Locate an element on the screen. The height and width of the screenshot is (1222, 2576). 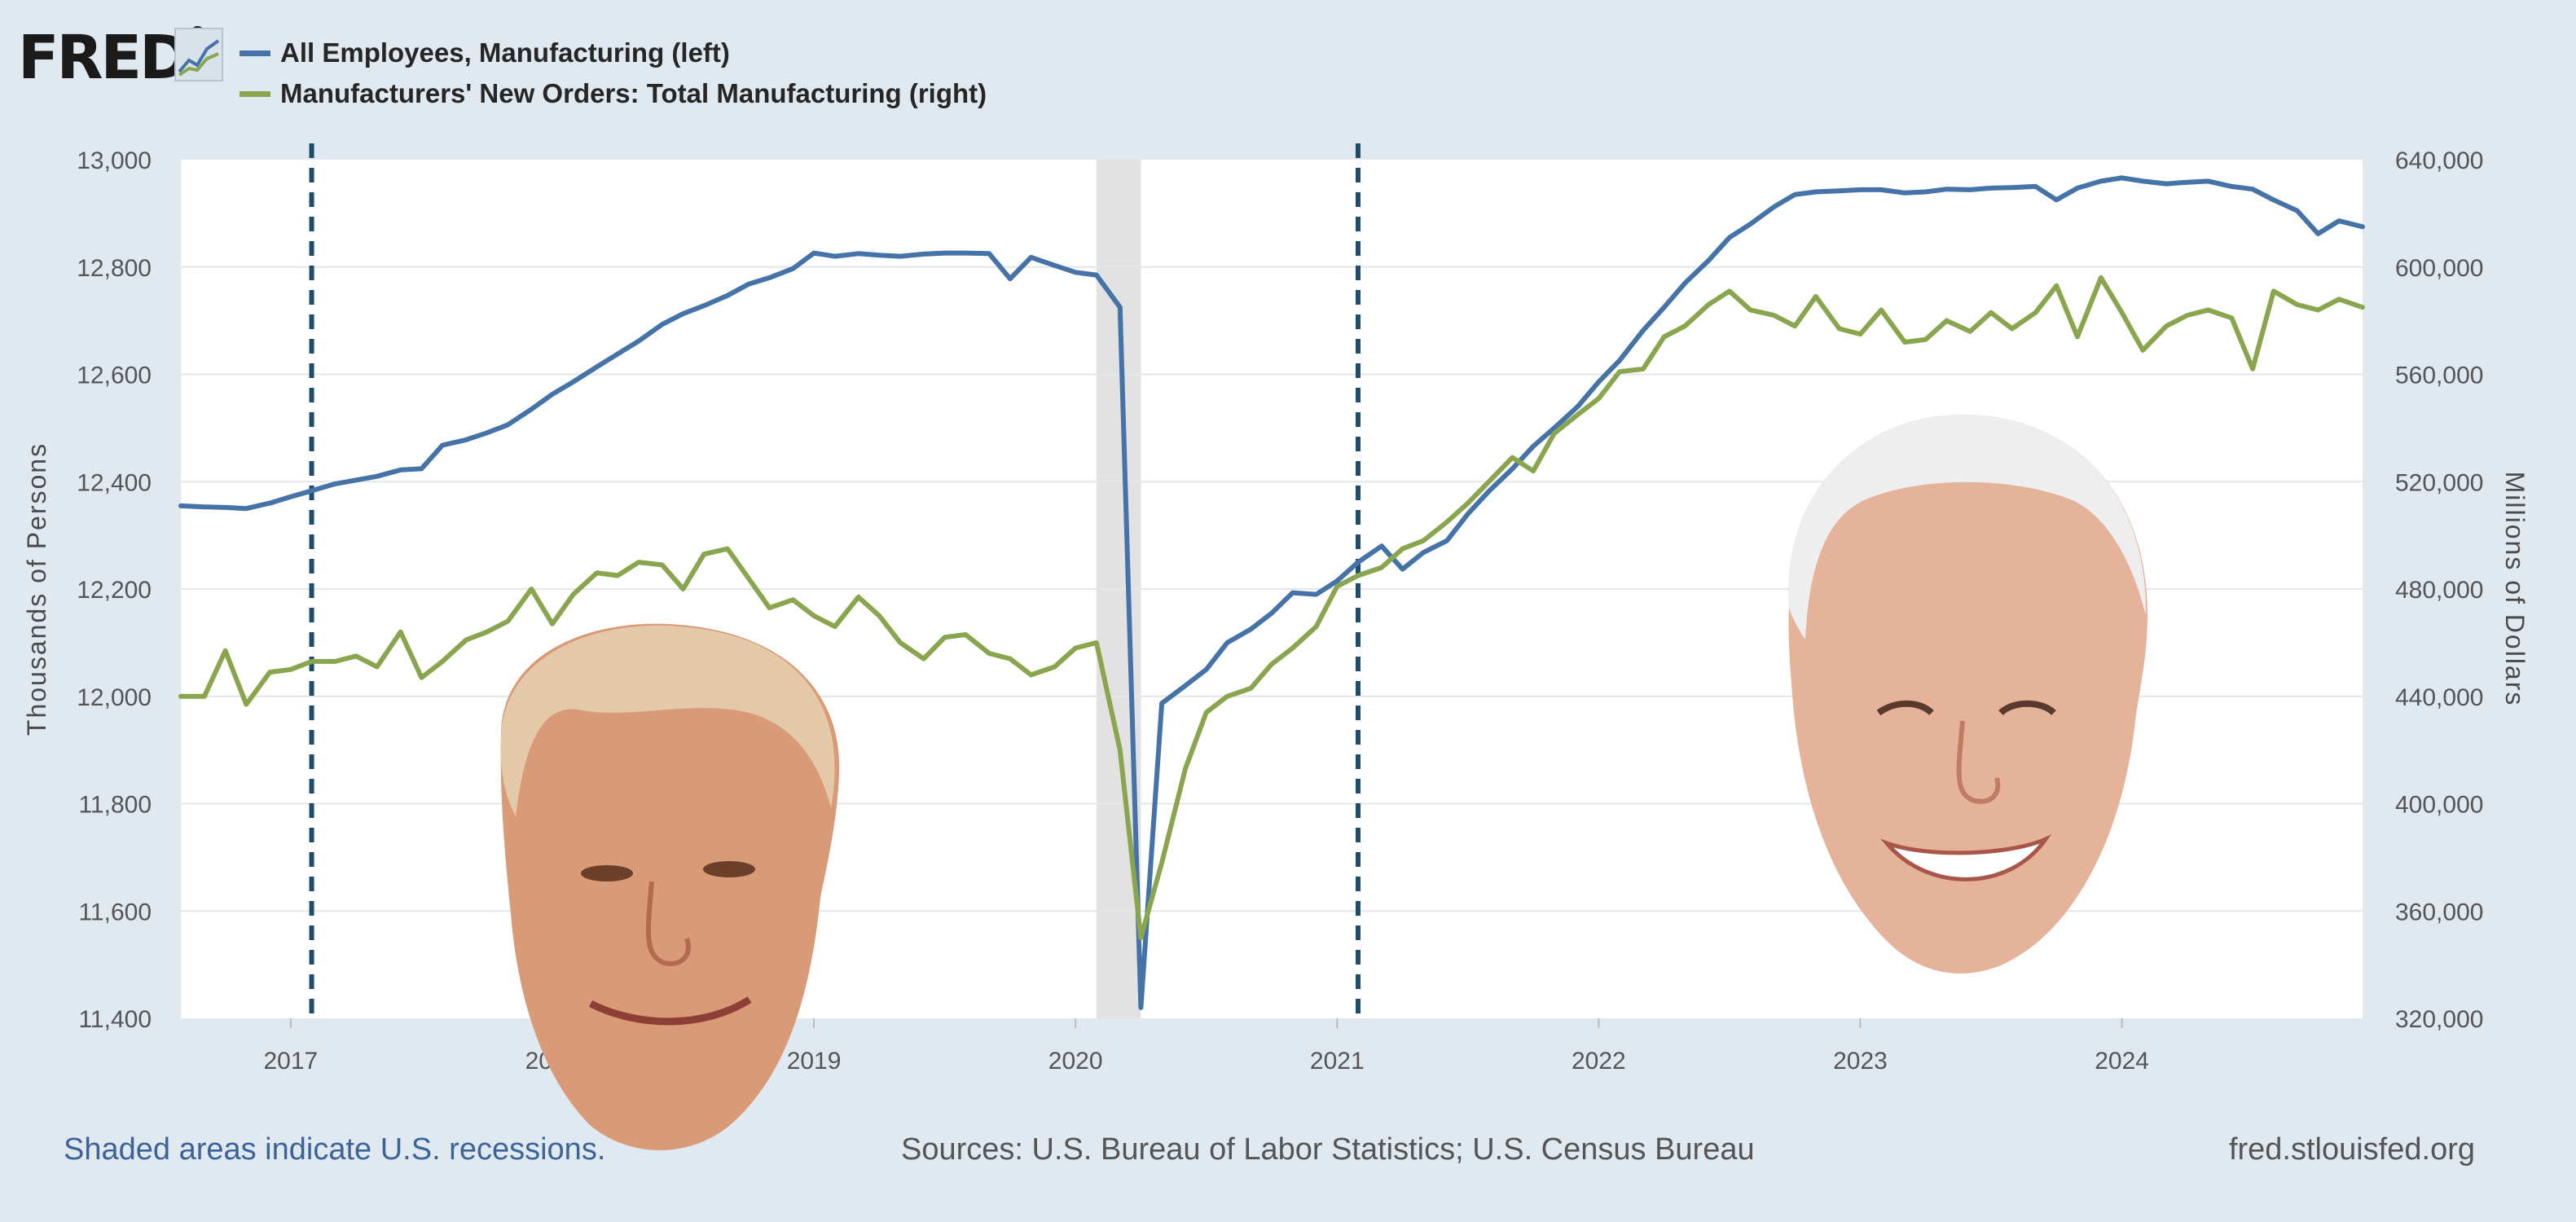
y-tick-left: 12,200 is located at coordinates (114, 590).